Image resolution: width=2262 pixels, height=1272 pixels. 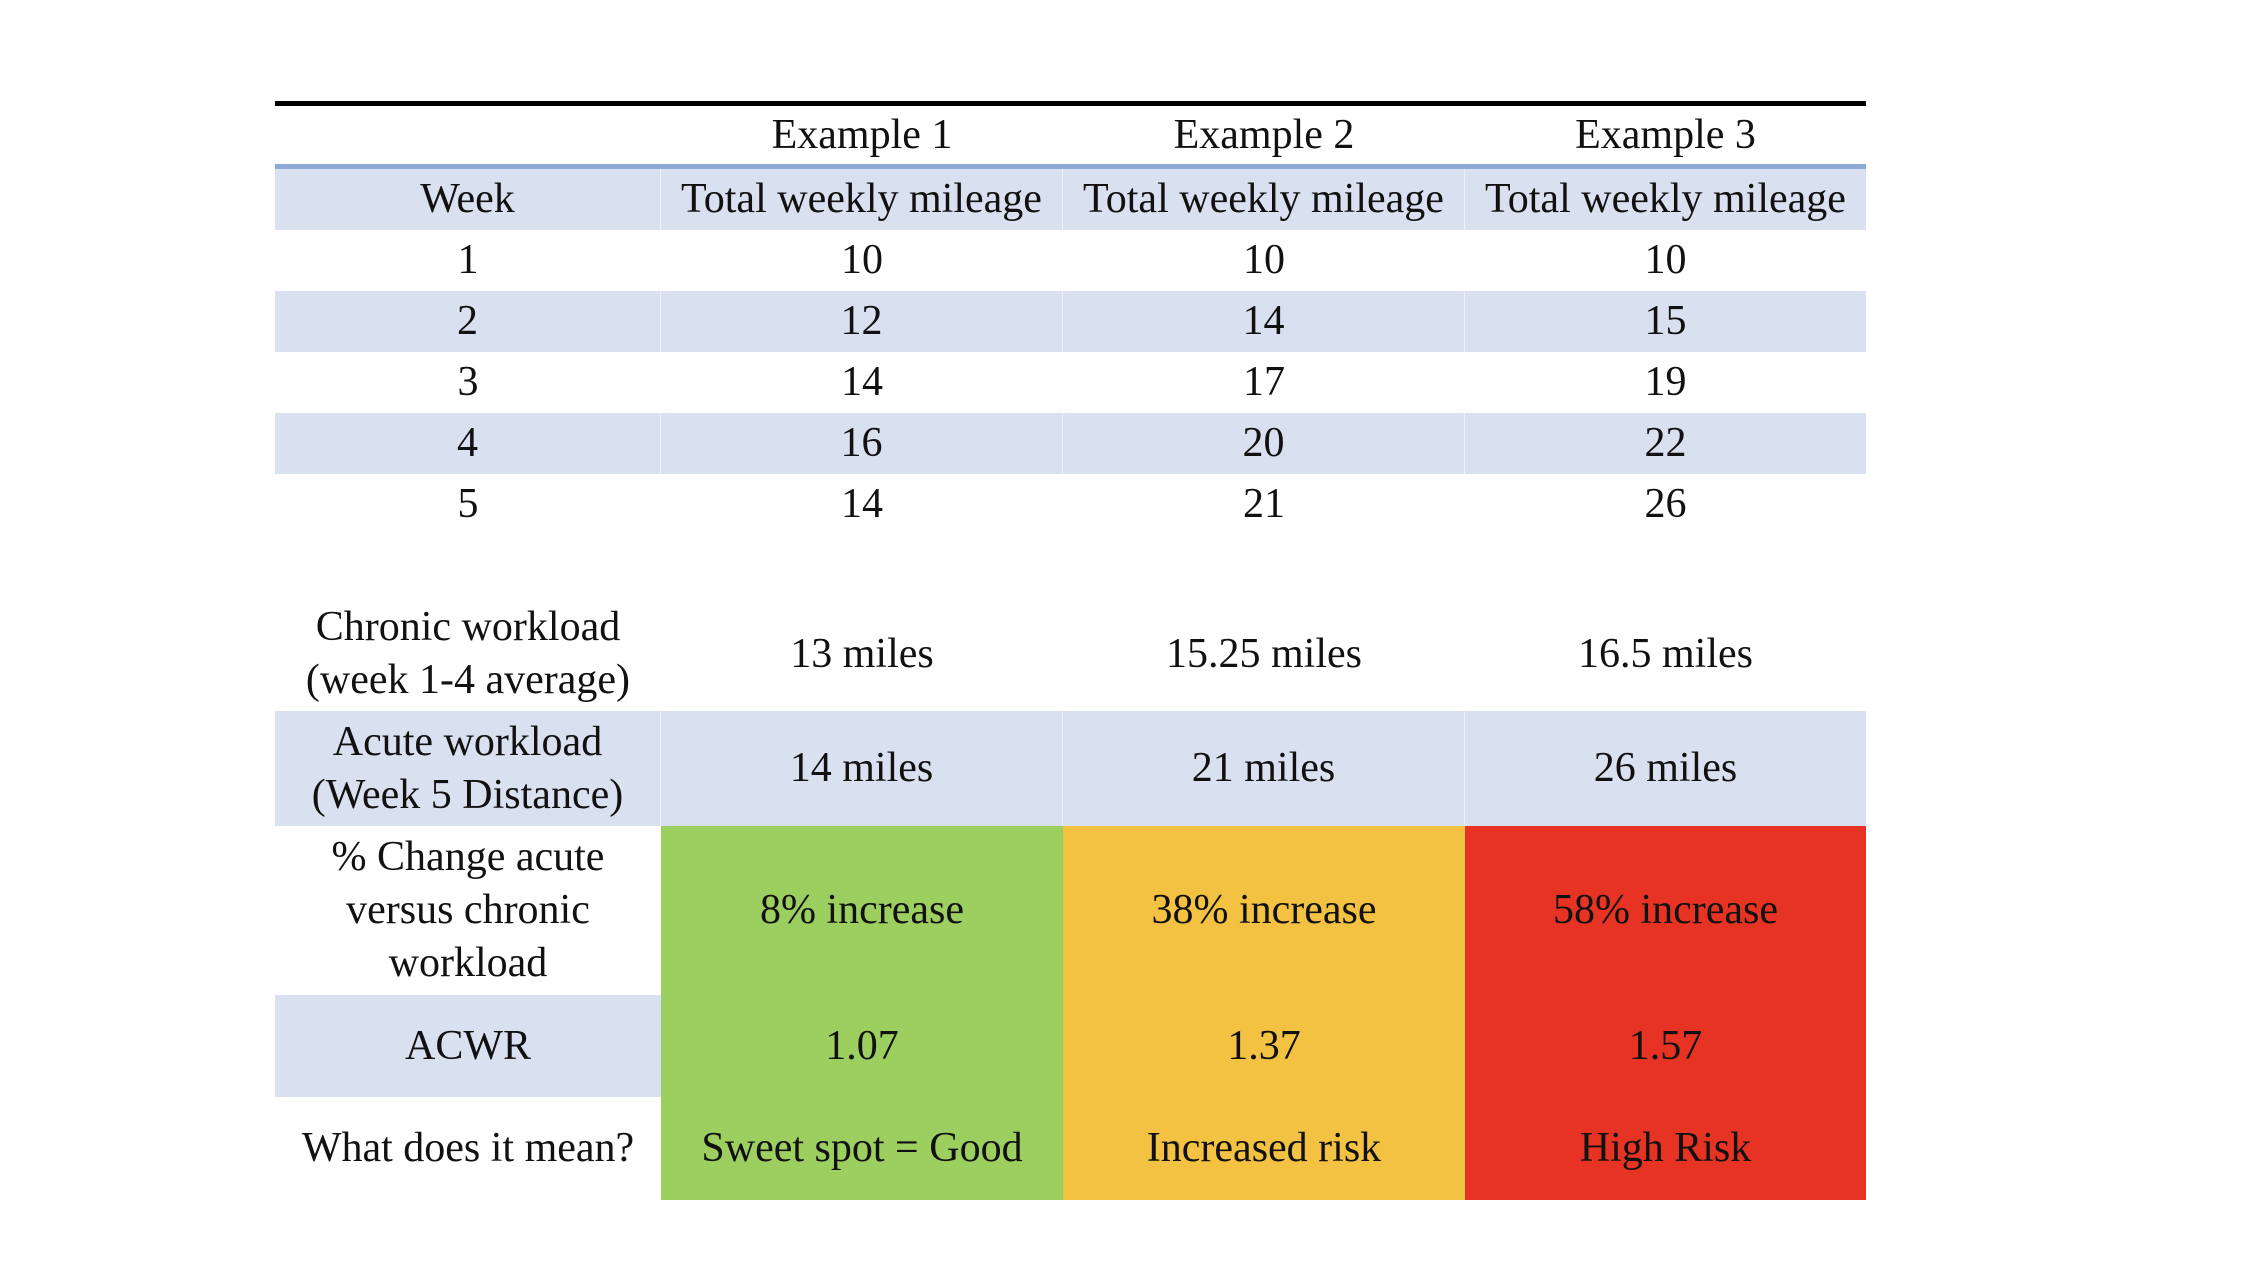 I want to click on change-label-line1: % Change acute, so click(x=468, y=857).